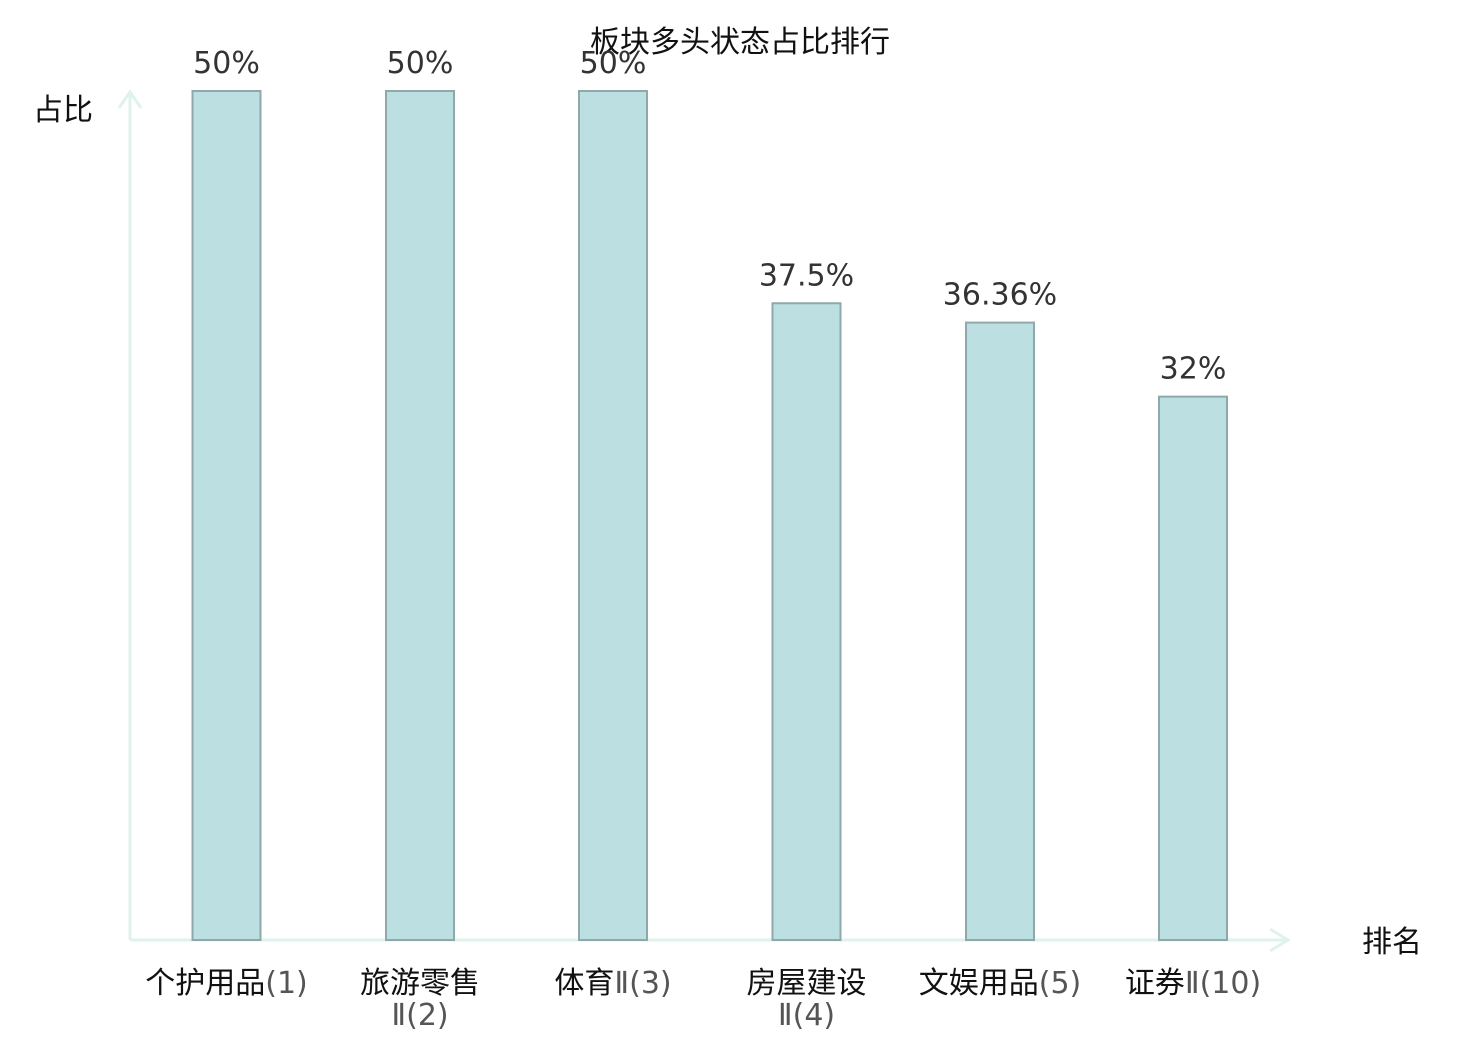 Image resolution: width=1480 pixels, height=1040 pixels. What do you see at coordinates (419, 1015) in the screenshot?
I see `category-rank-2: Ⅱ(2)` at bounding box center [419, 1015].